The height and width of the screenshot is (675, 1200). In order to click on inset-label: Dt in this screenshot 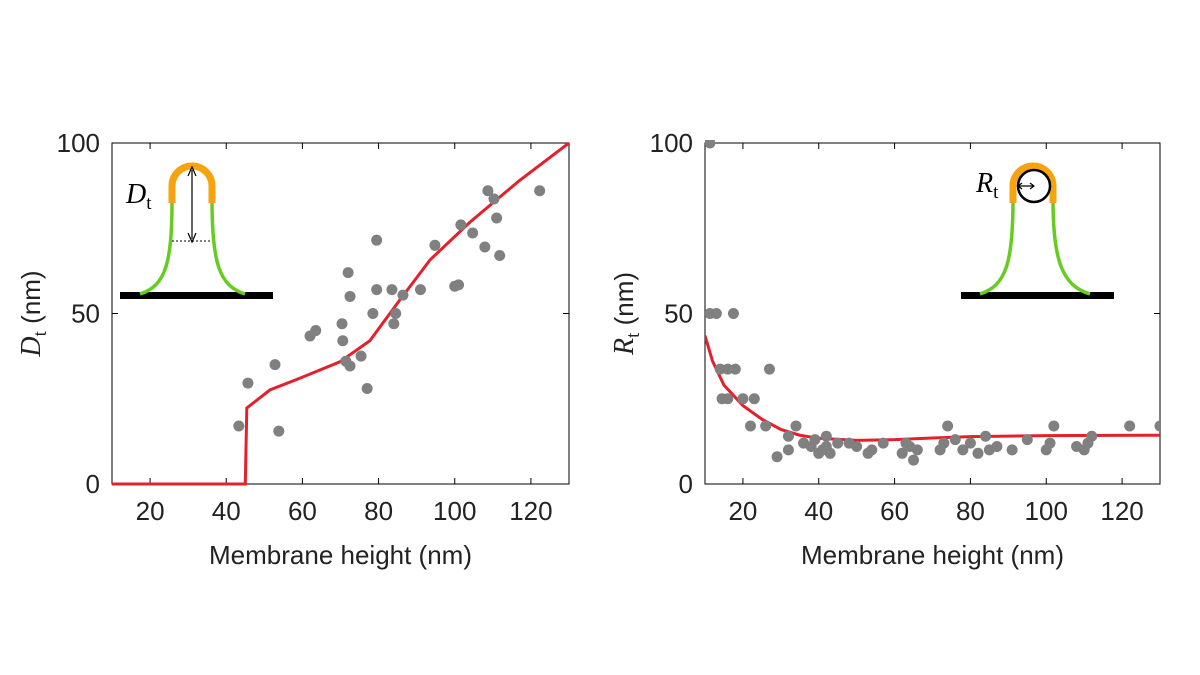, I will do `click(138, 196)`.